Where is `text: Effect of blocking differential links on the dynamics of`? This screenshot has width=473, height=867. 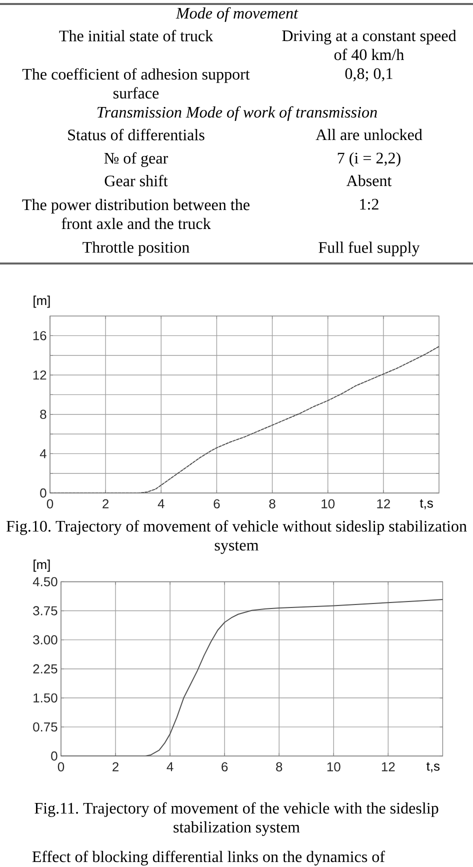
text: Effect of blocking differential links on the dynamics of is located at coordinates (209, 858).